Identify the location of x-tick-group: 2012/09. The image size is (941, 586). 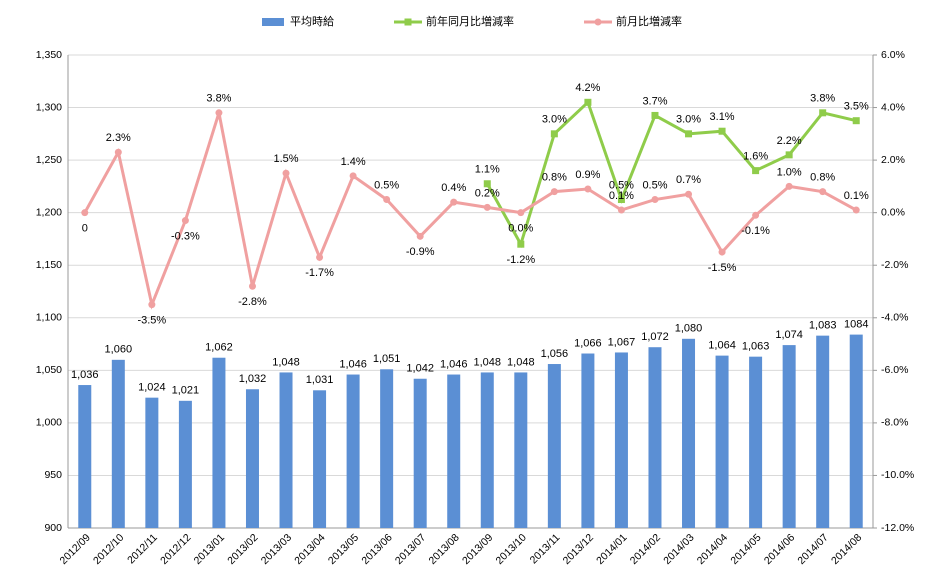
(75, 548).